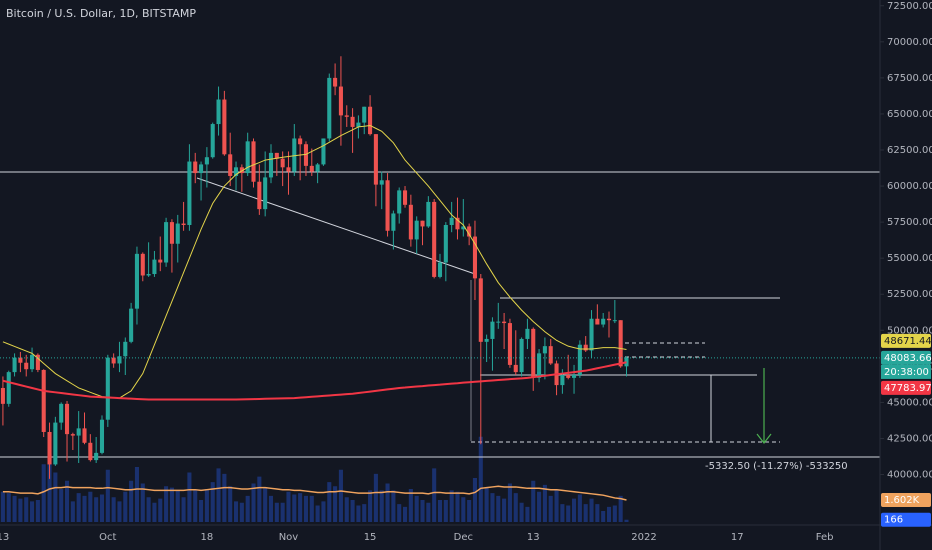  I want to click on measure-label: -5332.50 (-11.27%) -533250, so click(776, 466).